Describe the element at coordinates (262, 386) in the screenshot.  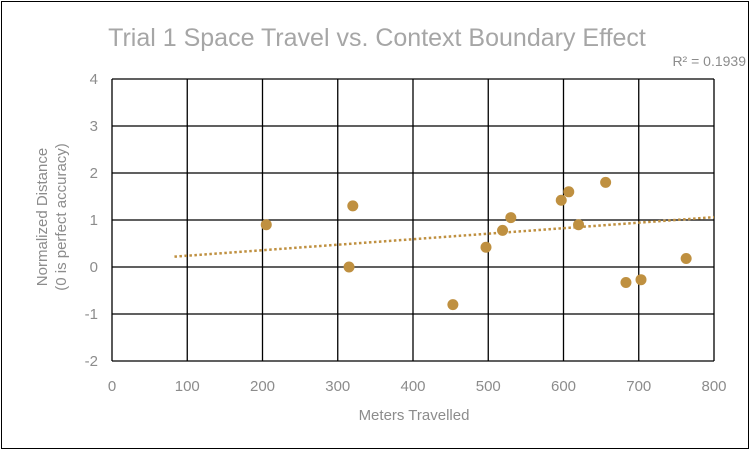
I see `x-tick-label: 200` at that location.